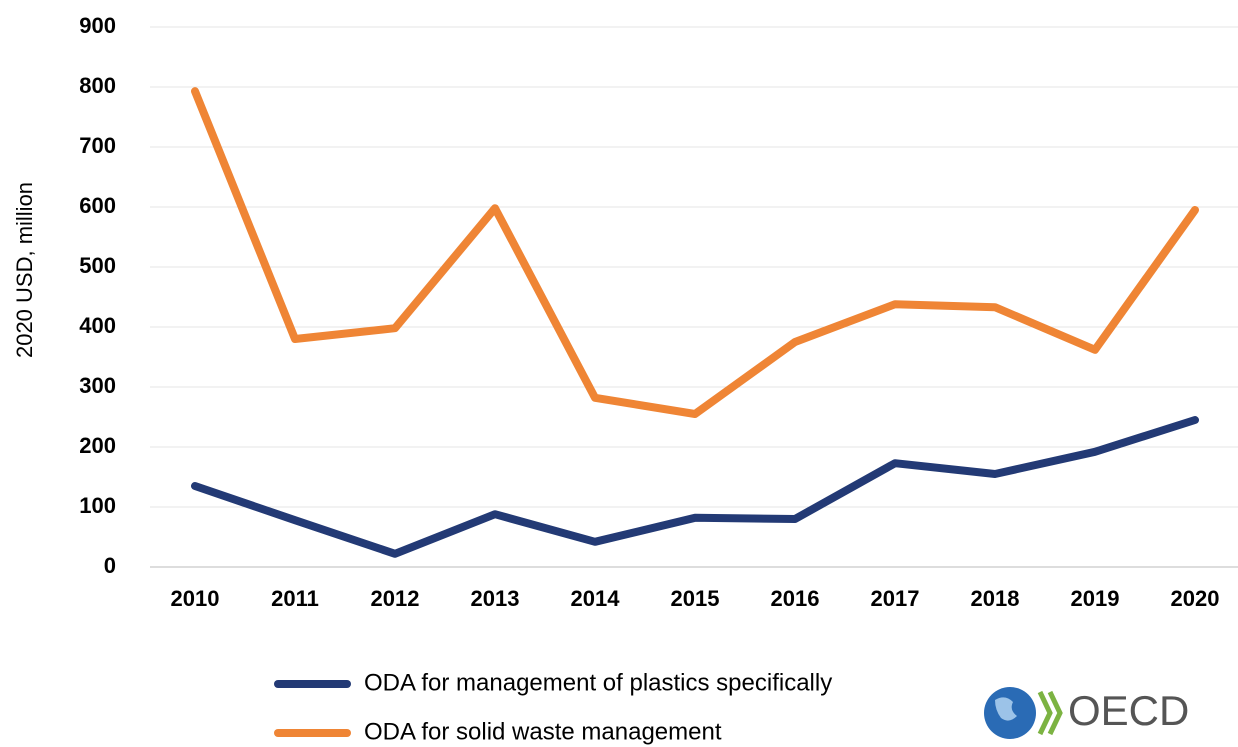 Image resolution: width=1238 pixels, height=747 pixels. I want to click on x-tick-label: 2013, so click(495, 598).